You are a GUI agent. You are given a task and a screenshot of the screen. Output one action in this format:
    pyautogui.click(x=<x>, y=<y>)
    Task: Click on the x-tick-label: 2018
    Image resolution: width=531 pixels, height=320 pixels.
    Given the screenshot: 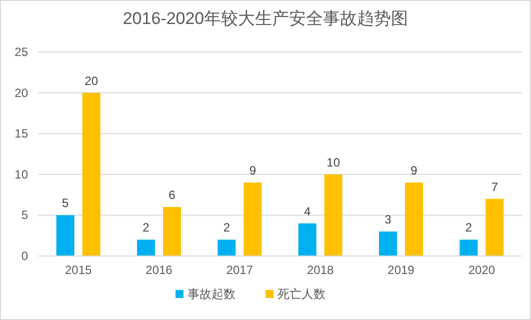 What is the action you would take?
    pyautogui.click(x=320, y=270)
    